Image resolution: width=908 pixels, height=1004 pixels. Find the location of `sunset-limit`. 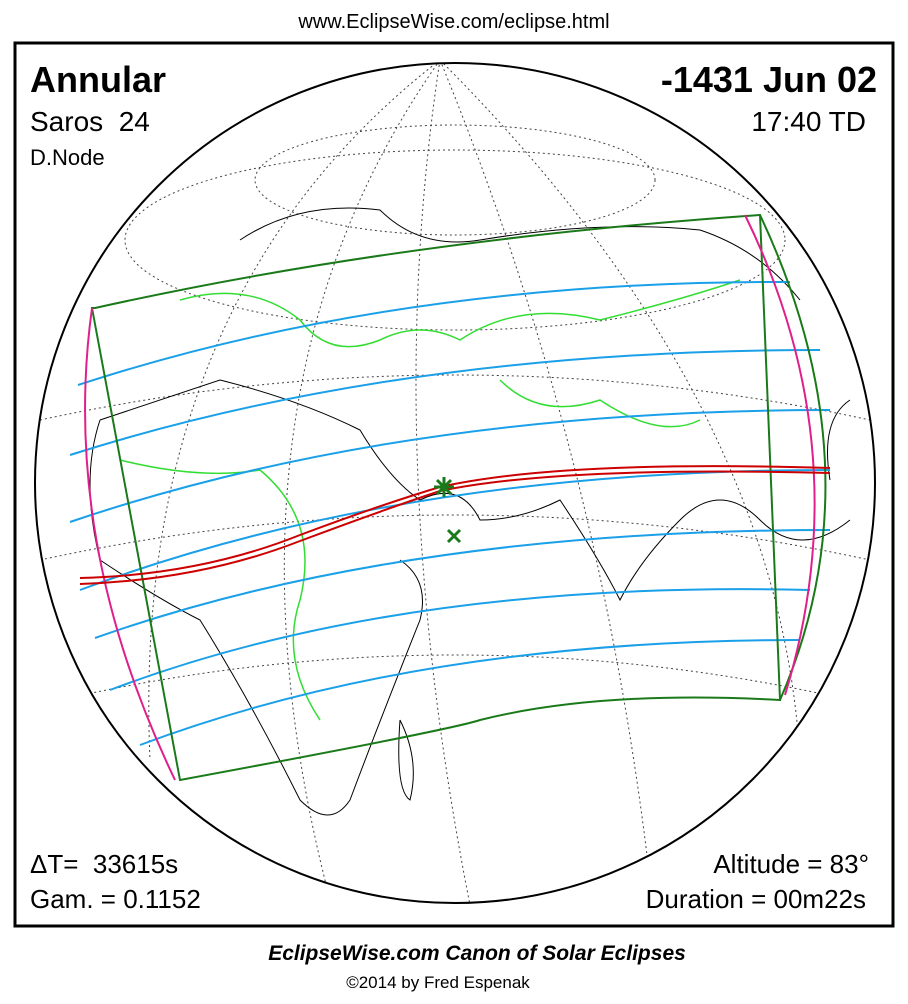

sunset-limit is located at coordinates (793, 457).